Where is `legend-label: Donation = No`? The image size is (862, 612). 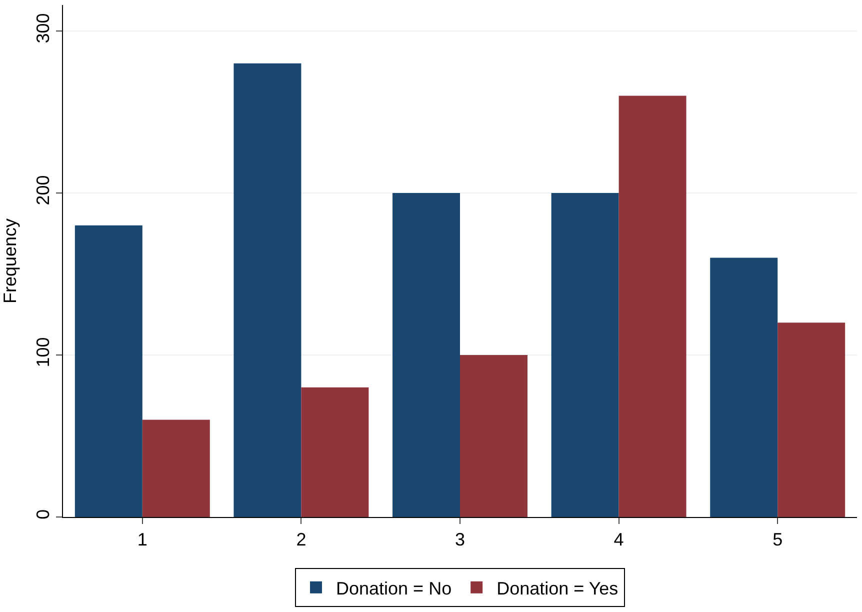 legend-label: Donation = No is located at coordinates (394, 588).